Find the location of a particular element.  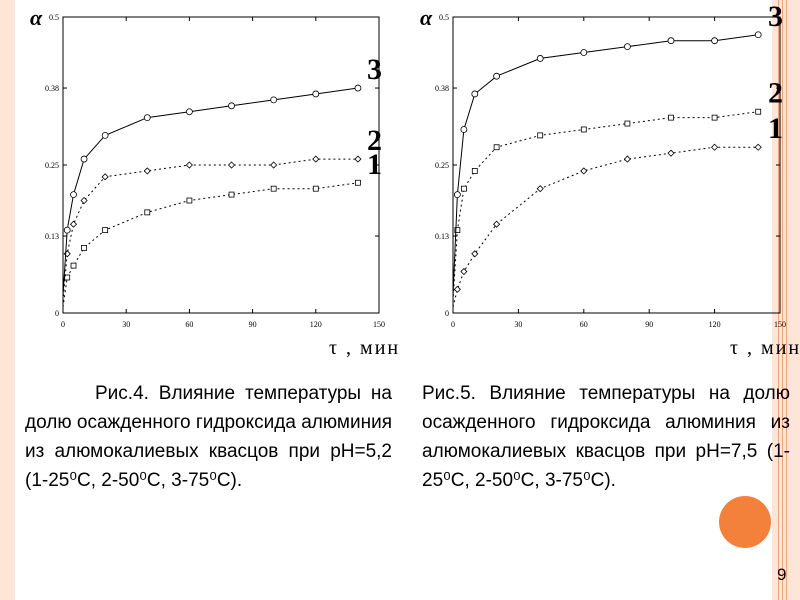

page-number: 9 is located at coordinates (782, 574).